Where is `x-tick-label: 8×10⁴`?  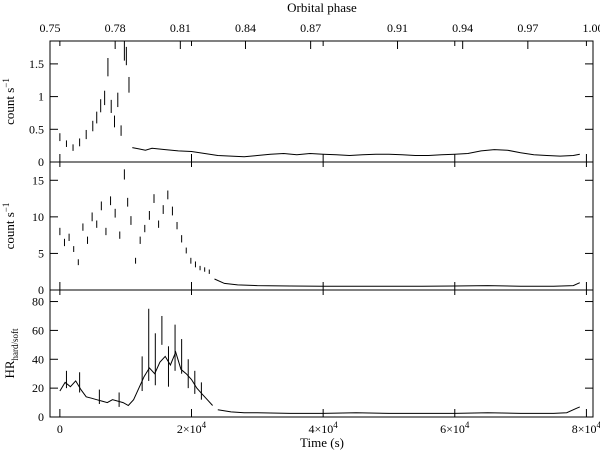 x-tick-label: 8×10⁴ is located at coordinates (586, 428).